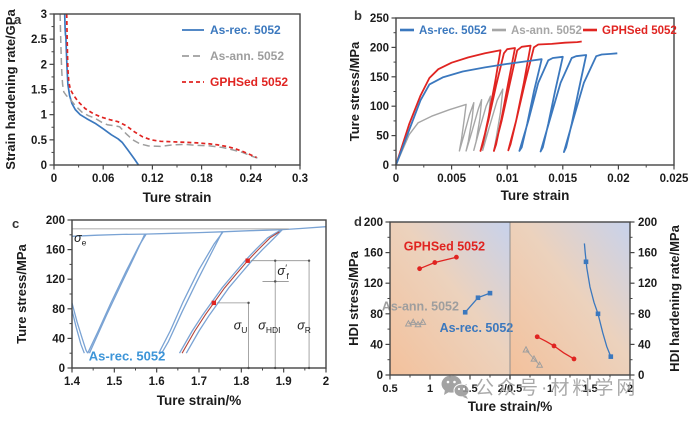 Image resolution: width=691 pixels, height=422 pixels. I want to click on x-tick-label: 0.025, so click(674, 179).